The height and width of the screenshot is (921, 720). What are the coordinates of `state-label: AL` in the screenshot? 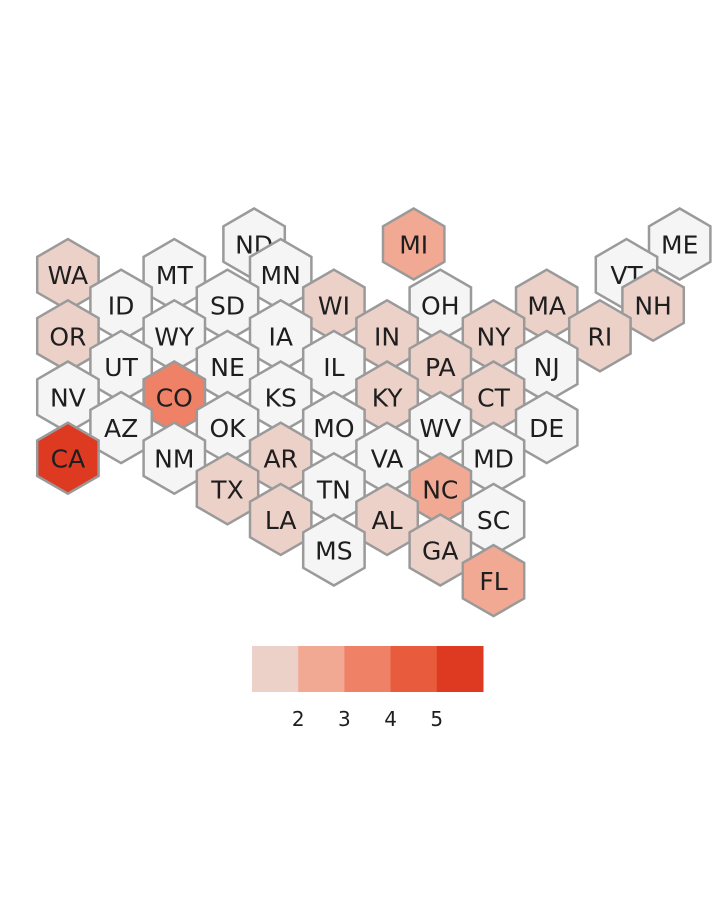 It's located at (387, 520).